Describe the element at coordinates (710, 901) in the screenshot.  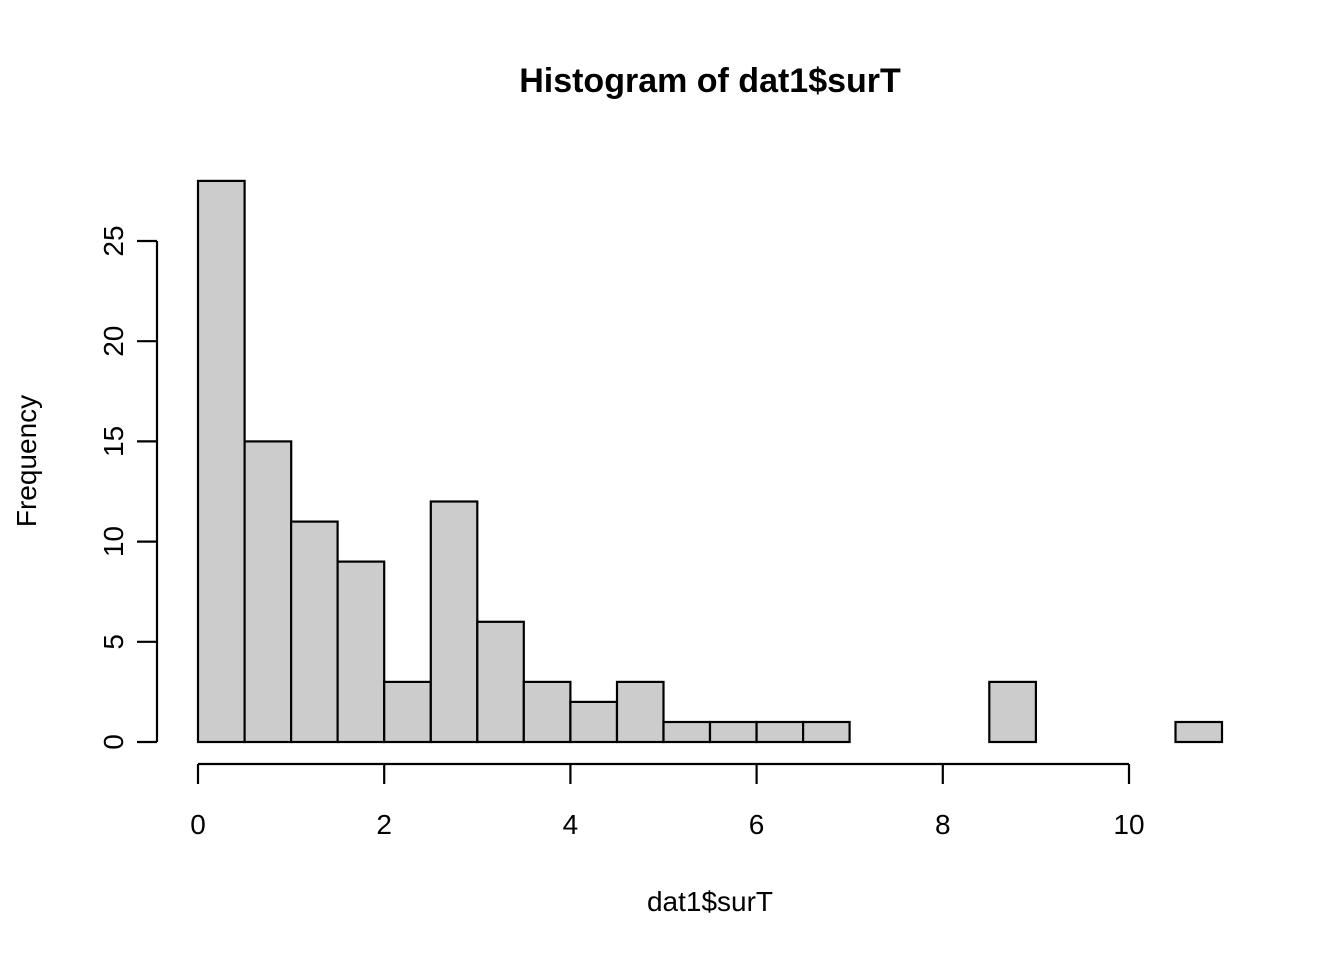
I see `x-axis-label: dat1$surT` at that location.